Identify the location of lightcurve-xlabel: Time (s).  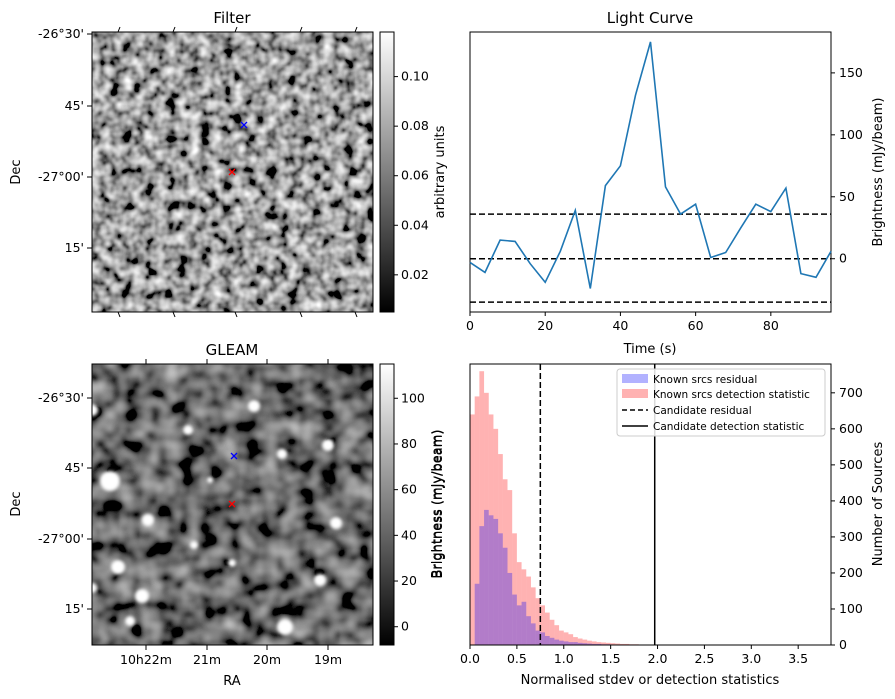
(650, 349).